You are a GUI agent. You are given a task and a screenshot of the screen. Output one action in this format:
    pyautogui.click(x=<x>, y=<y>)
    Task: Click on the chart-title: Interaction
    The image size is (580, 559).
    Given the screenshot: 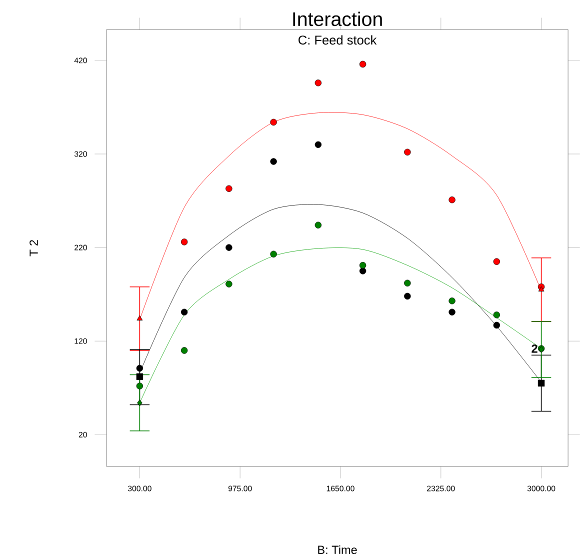 What is the action you would take?
    pyautogui.click(x=337, y=19)
    